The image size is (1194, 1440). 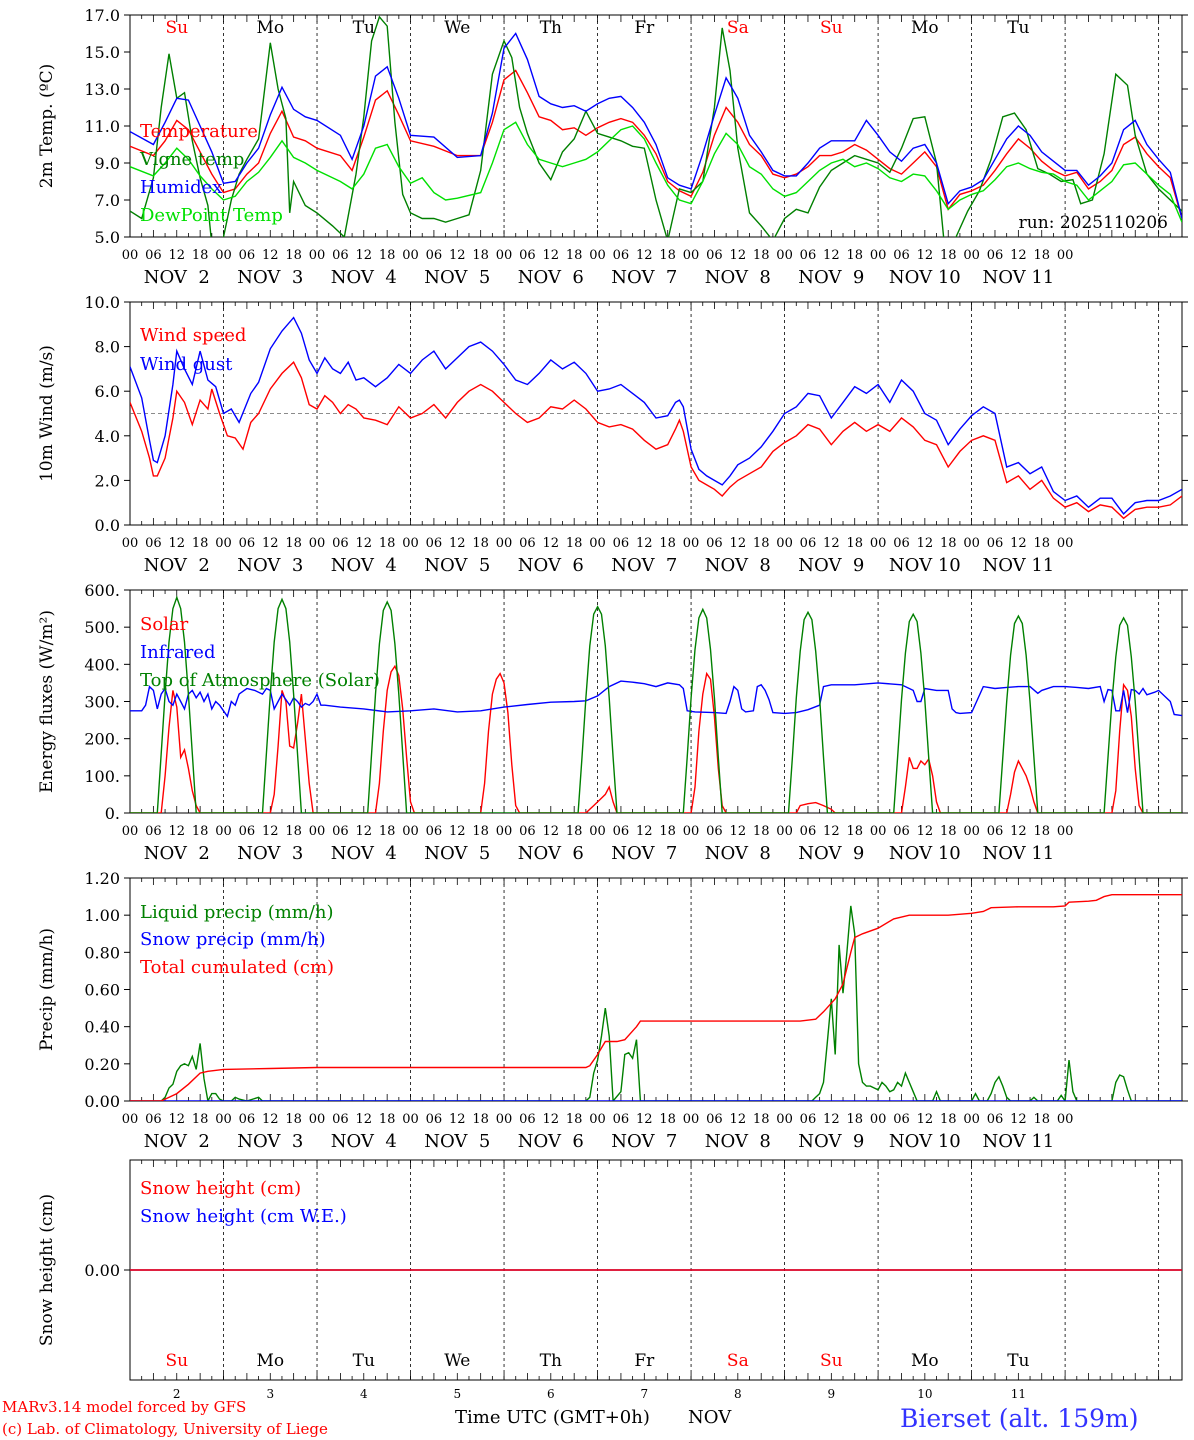 What do you see at coordinates (1018, 277) in the screenshot?
I see `date-label: NOV 11` at bounding box center [1018, 277].